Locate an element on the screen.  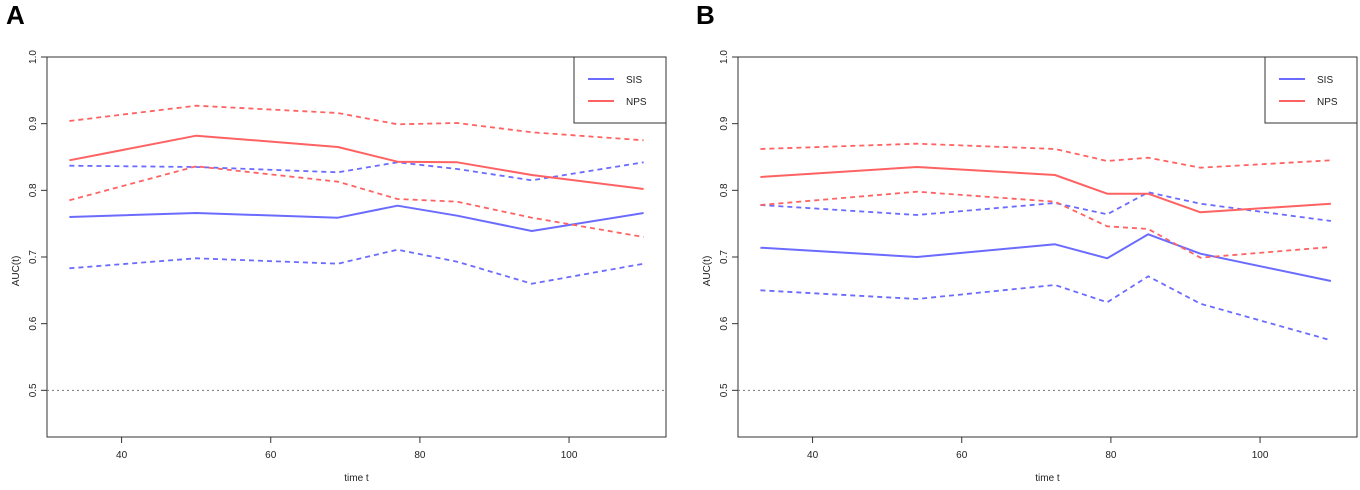
panel-label: B is located at coordinates (705, 15).